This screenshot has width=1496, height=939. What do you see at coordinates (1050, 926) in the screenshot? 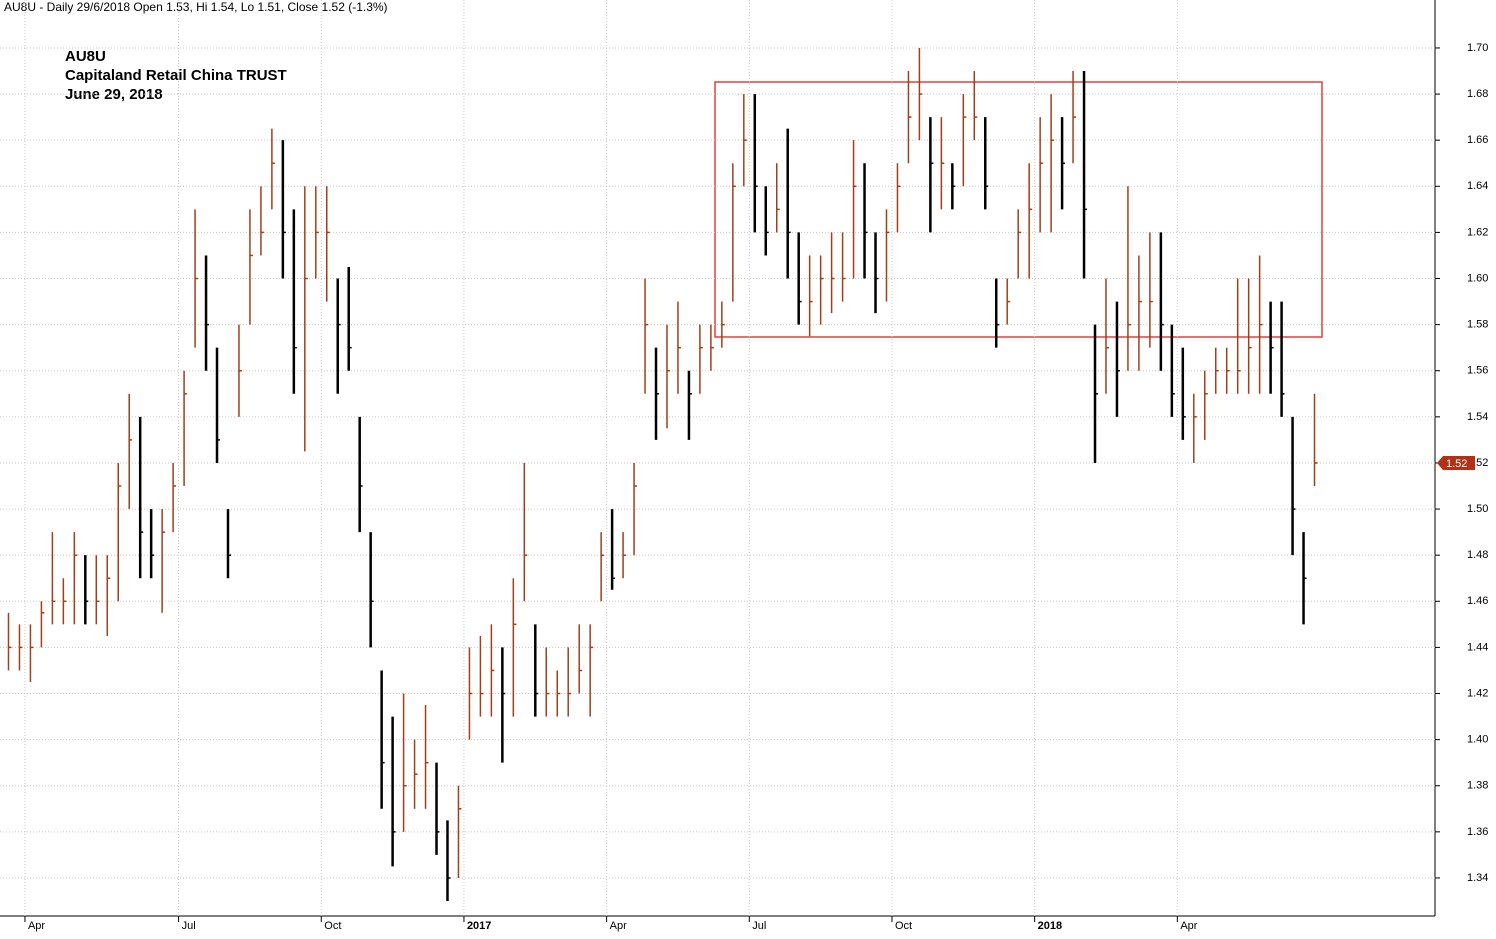
I see `x-tick-label: 2018` at bounding box center [1050, 926].